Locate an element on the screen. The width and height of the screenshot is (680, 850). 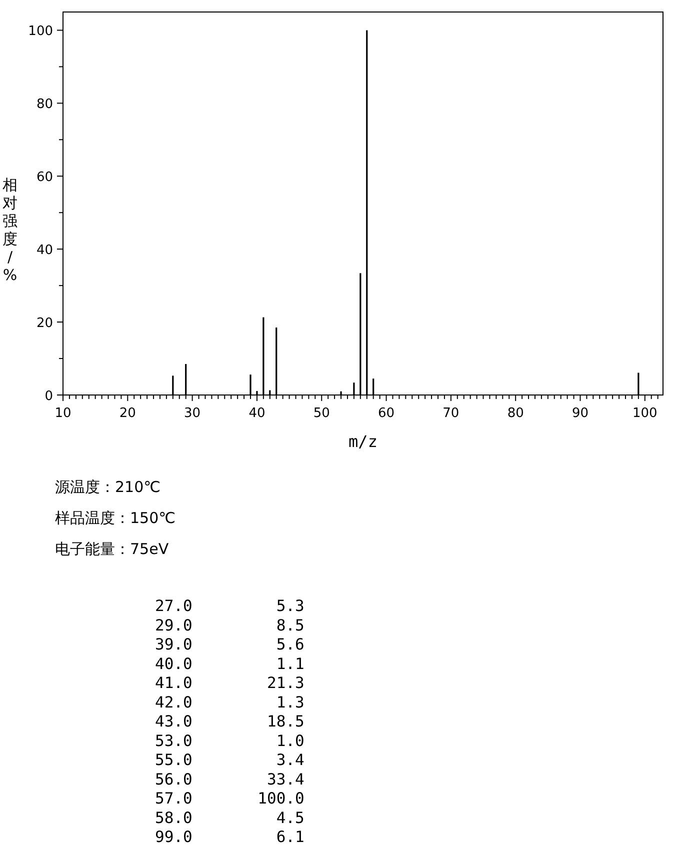
x-tick-label: 20 is located at coordinates (127, 413).